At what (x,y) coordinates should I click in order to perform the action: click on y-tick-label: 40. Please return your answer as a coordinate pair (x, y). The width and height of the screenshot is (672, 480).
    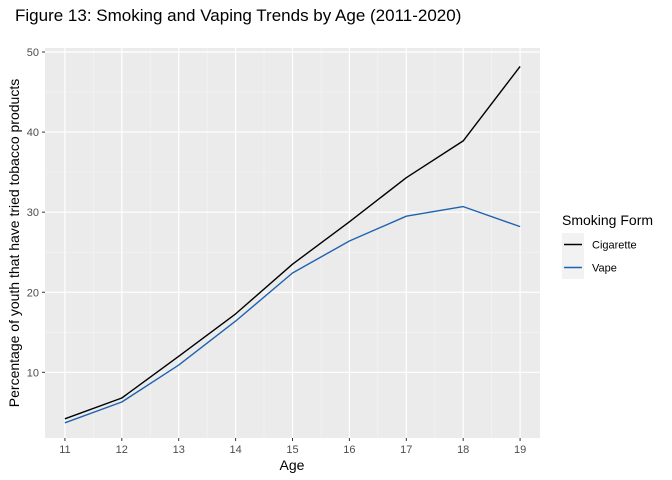
    Looking at the image, I should click on (33, 133).